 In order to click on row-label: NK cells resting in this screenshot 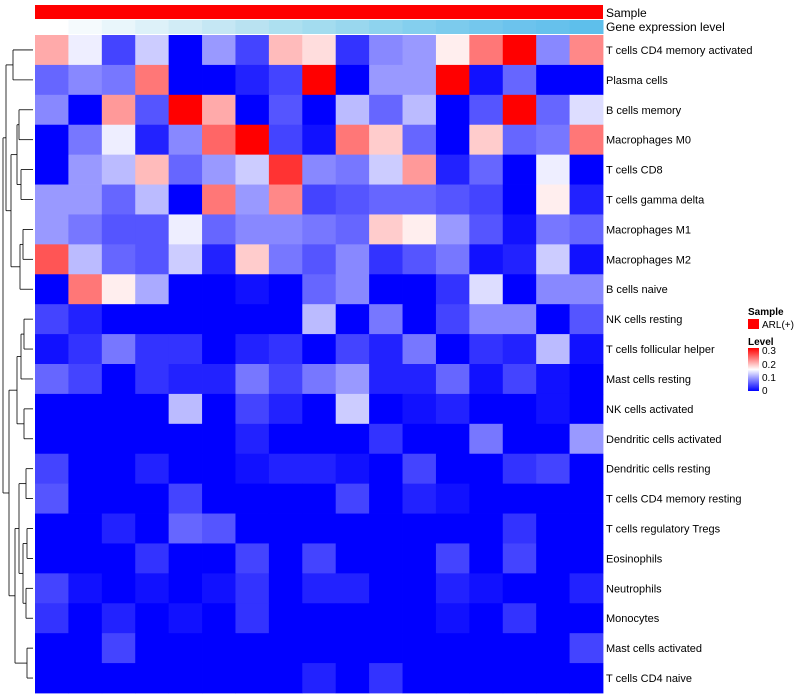, I will do `click(644, 320)`.